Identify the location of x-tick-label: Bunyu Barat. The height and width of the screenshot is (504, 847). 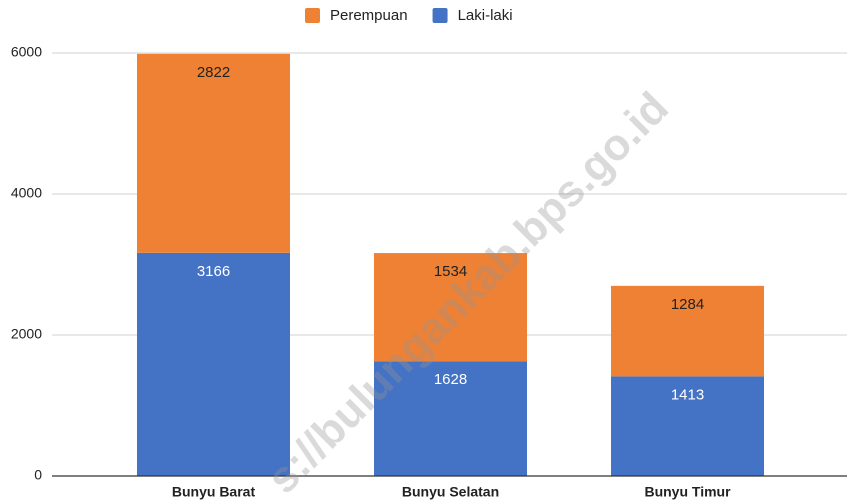
(214, 492).